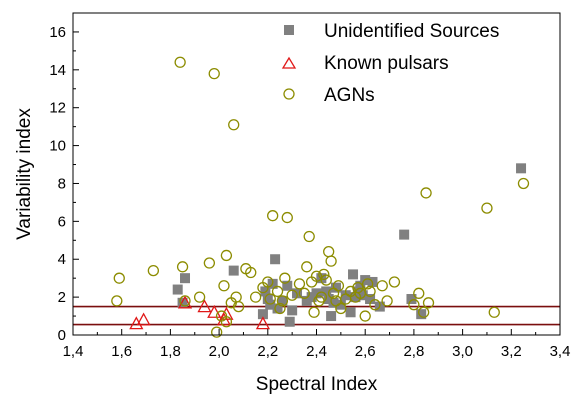 The image size is (581, 394). Describe the element at coordinates (267, 351) in the screenshot. I see `x-tick-label: 2,2` at that location.